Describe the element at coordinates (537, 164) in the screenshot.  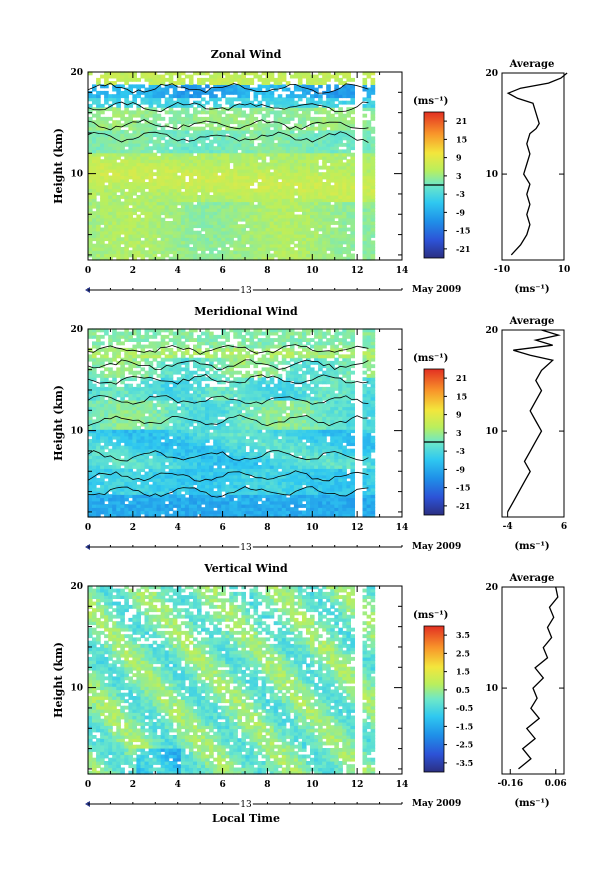
I see `average-profile-line` at that location.